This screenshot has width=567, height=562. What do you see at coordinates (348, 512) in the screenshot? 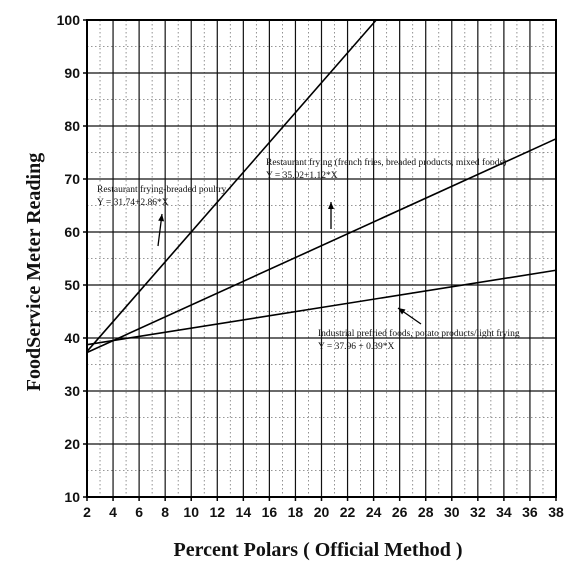
I see `x-tick-label: 22` at bounding box center [348, 512].